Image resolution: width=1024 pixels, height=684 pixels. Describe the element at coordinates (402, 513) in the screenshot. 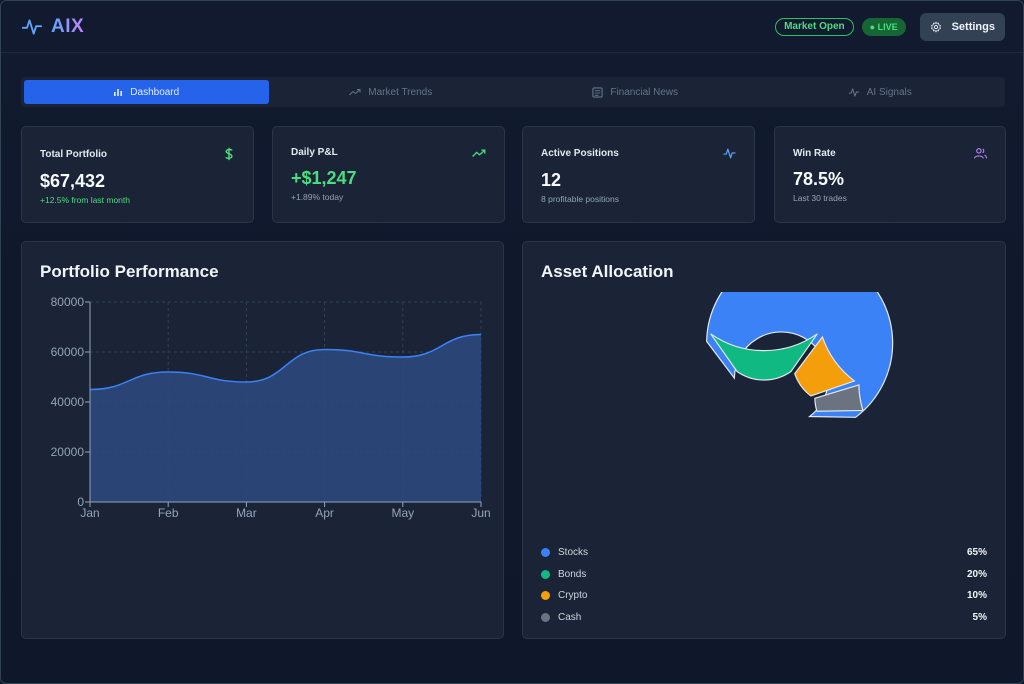

I see `x-tick-label: May` at that location.